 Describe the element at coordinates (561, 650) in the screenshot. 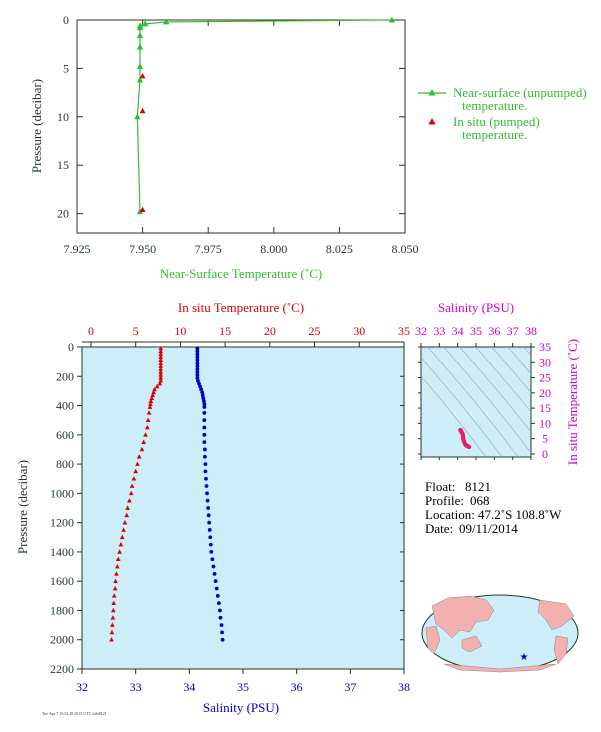

I see `map-land-south-america` at that location.